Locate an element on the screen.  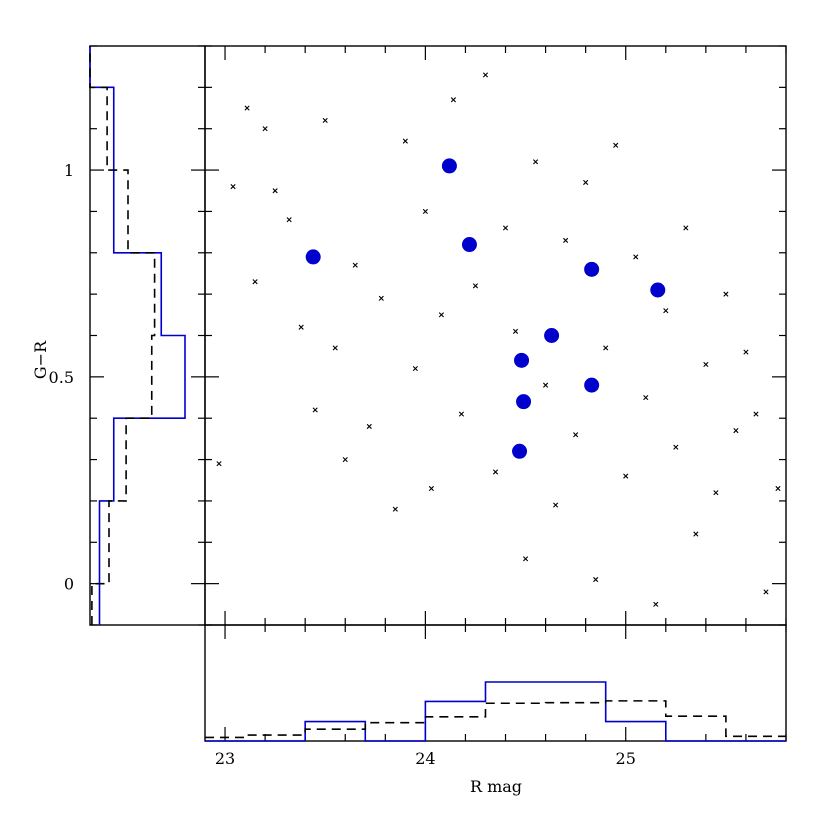
x-tick-label: 25 is located at coordinates (626, 758).